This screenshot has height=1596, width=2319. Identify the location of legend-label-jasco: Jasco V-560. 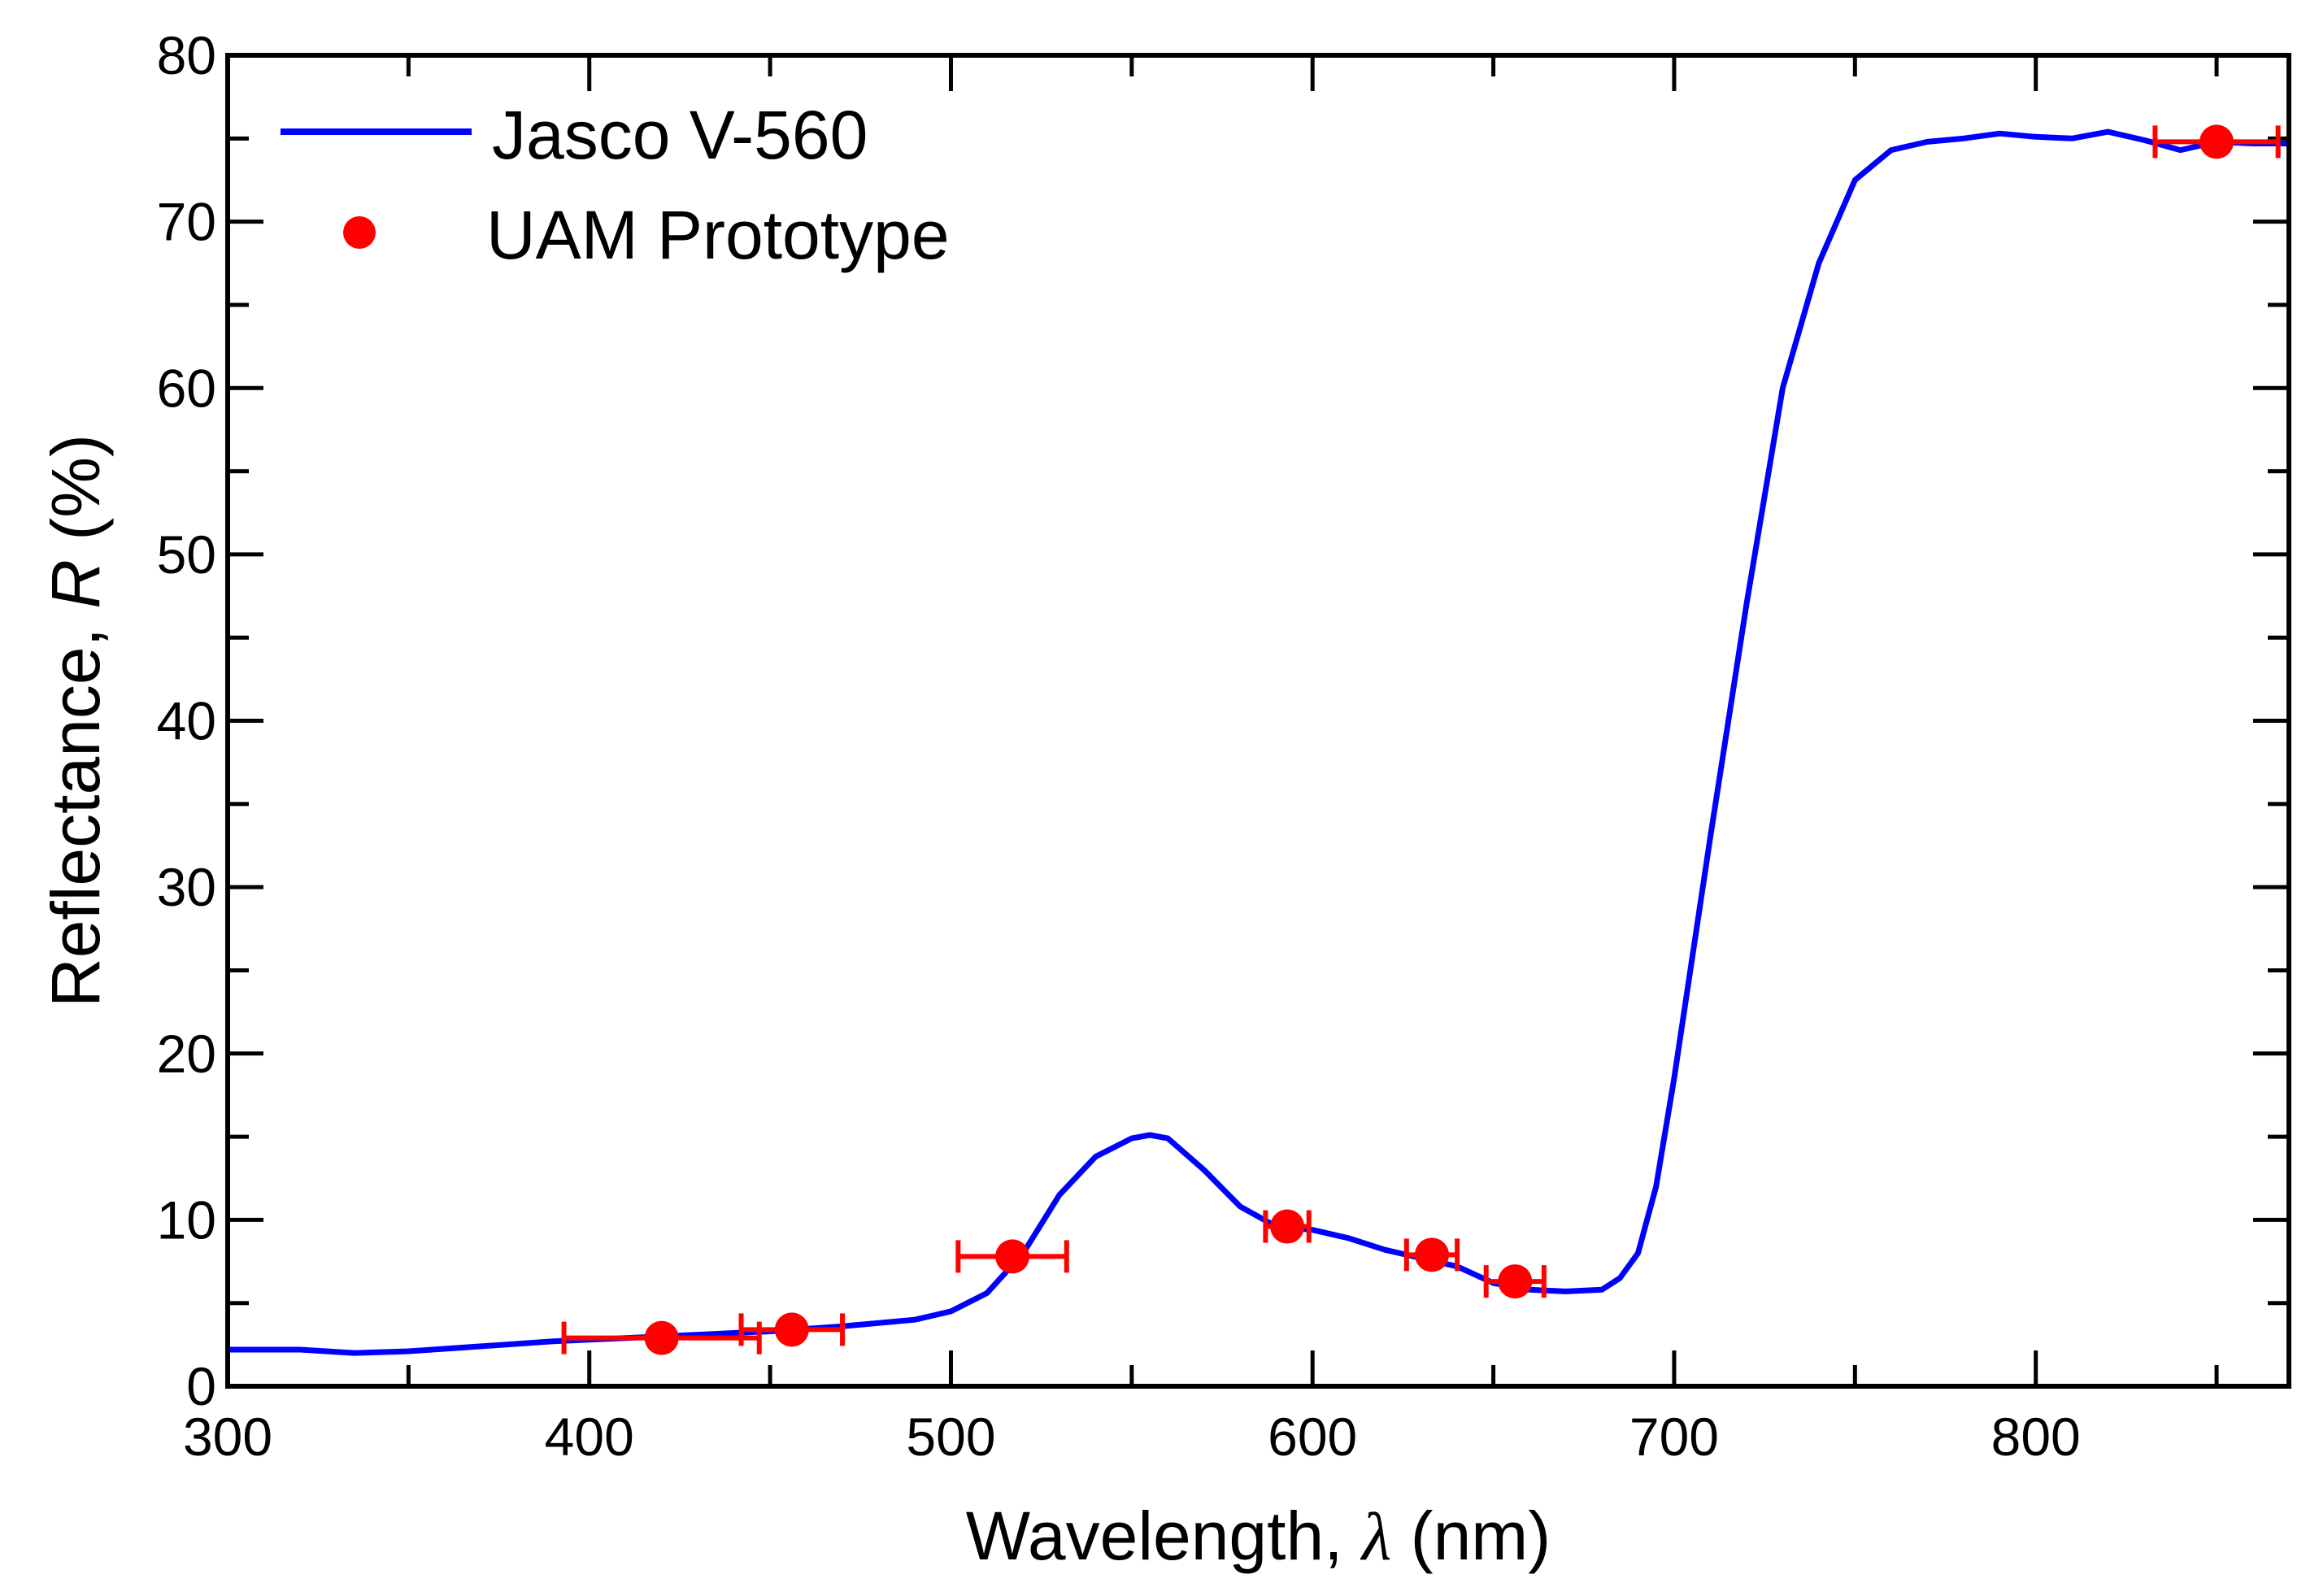
(680, 135).